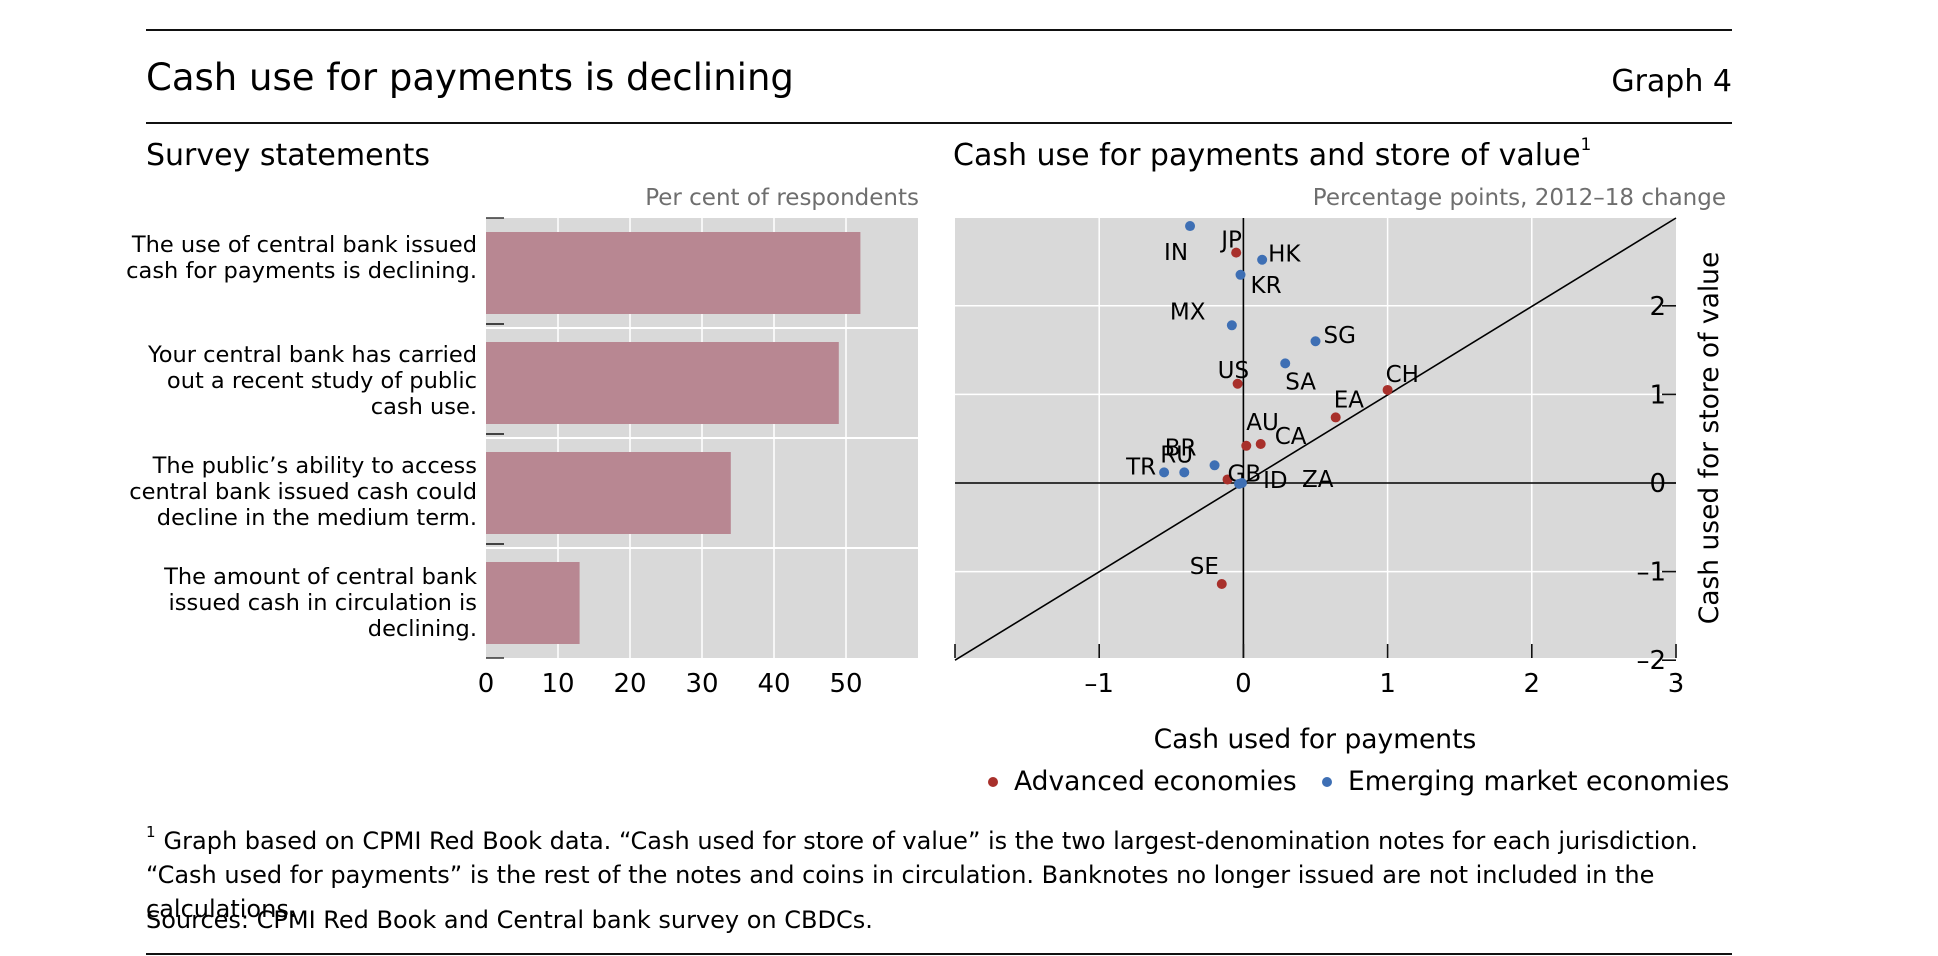 The height and width of the screenshot is (956, 1938). What do you see at coordinates (1184, 472) in the screenshot?
I see `scatter-point-ru` at bounding box center [1184, 472].